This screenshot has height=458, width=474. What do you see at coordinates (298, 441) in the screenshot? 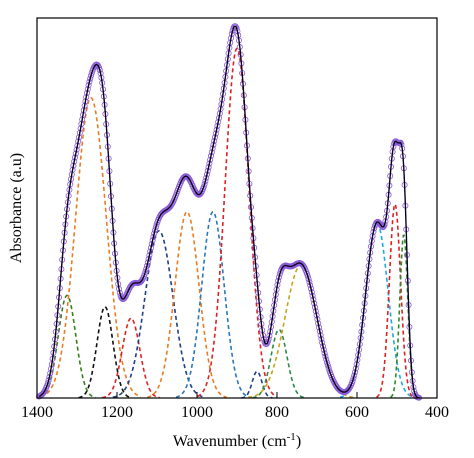
I see `x-axis-label-end: )` at bounding box center [298, 441].